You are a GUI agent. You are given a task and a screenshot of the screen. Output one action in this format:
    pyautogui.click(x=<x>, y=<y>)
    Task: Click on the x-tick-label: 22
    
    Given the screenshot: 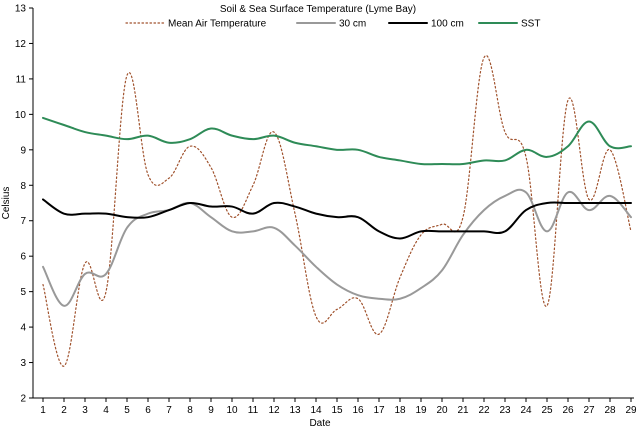 What is the action you would take?
    pyautogui.click(x=484, y=410)
    